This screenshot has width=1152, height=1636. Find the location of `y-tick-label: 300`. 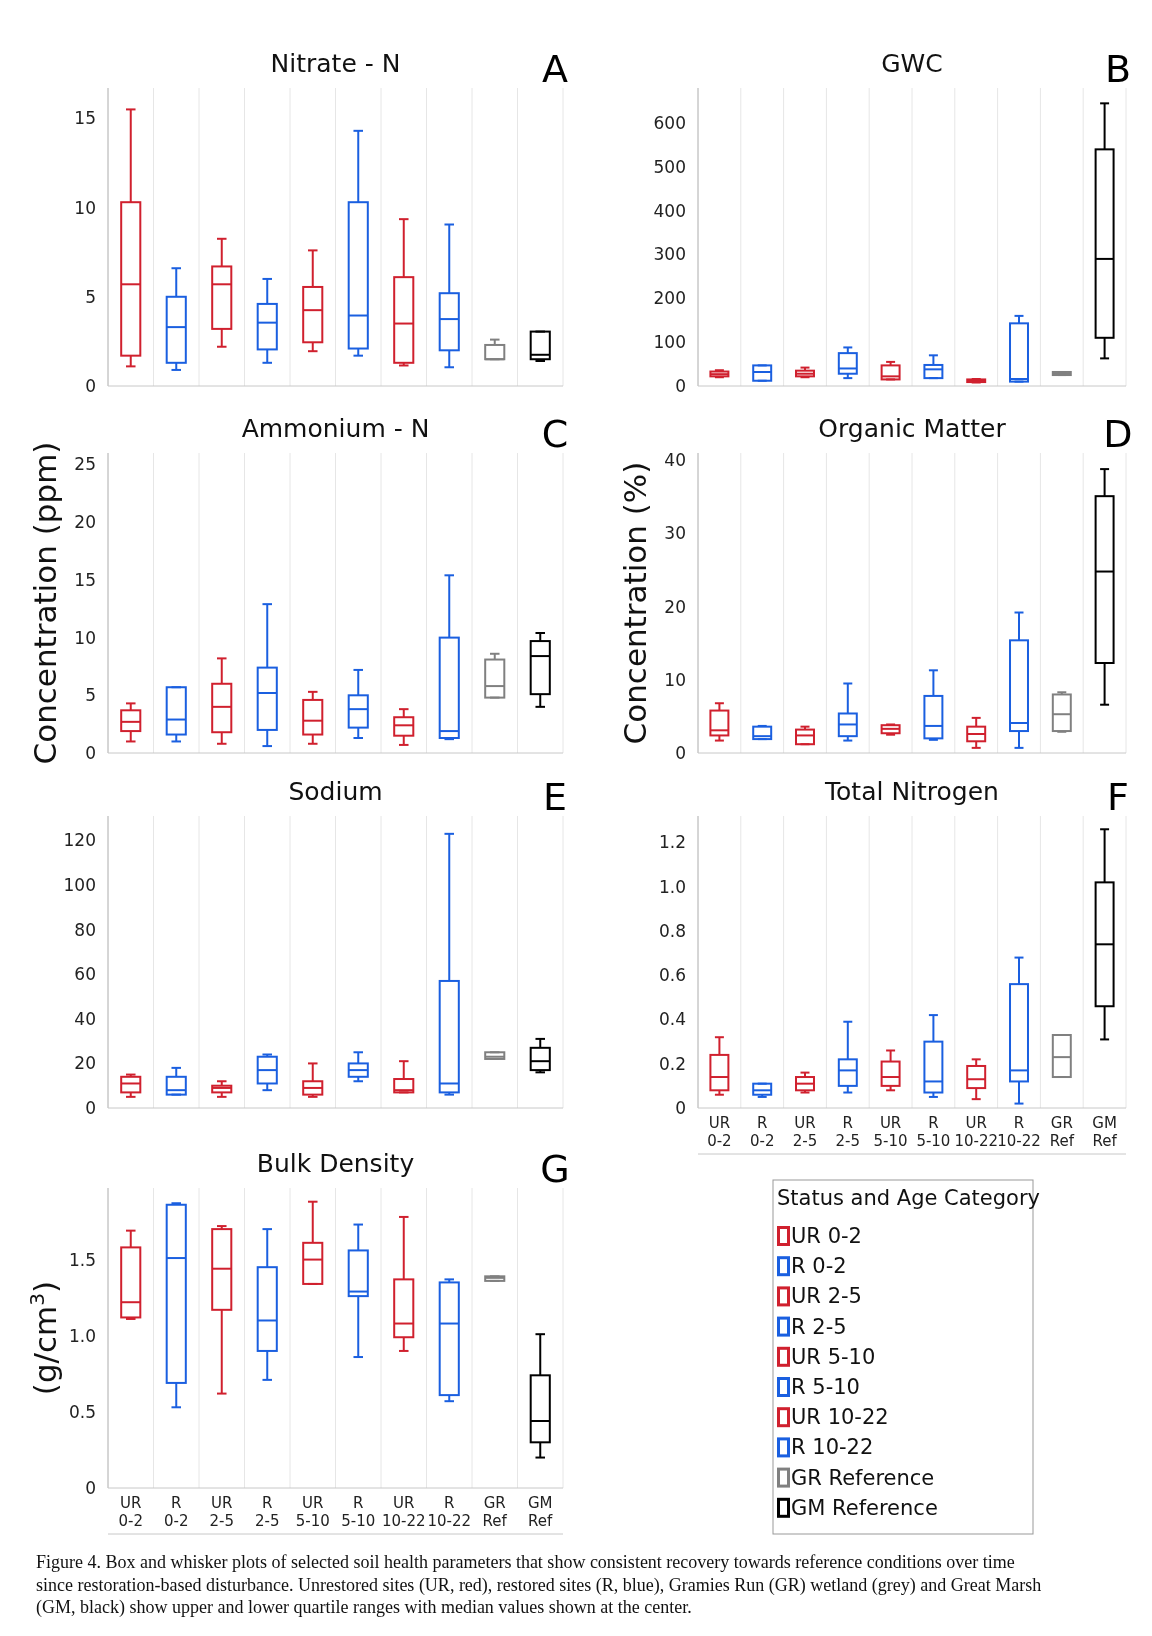

y-tick-label: 300 is located at coordinates (669, 254).